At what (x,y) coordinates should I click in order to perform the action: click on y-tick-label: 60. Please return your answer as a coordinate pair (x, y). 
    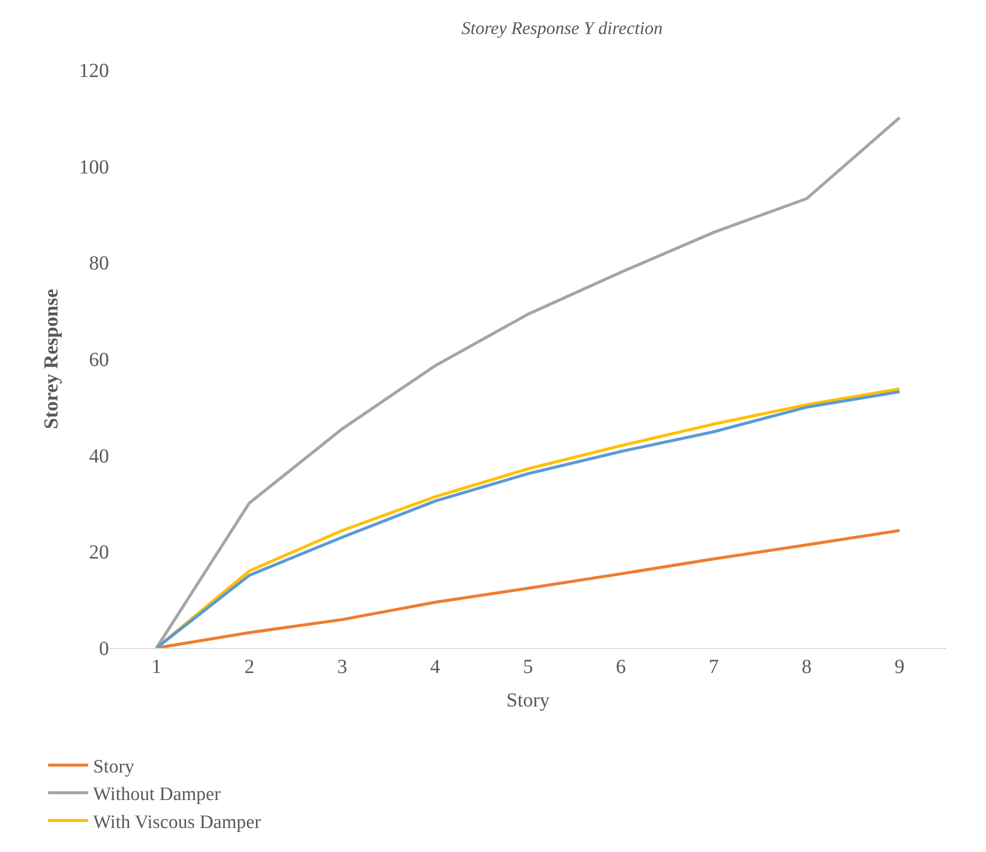
    Looking at the image, I should click on (99, 360).